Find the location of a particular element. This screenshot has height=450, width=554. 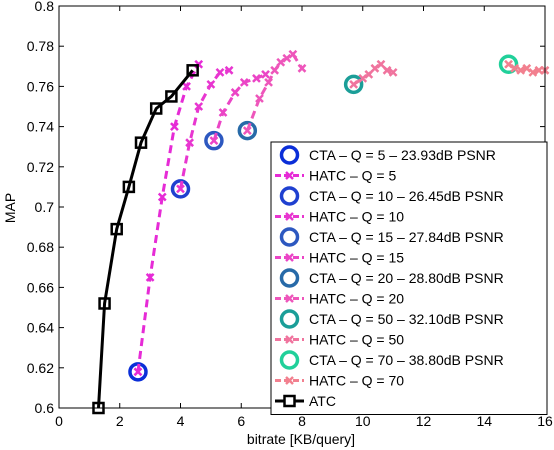

x-tick-label: 10 is located at coordinates (363, 421).